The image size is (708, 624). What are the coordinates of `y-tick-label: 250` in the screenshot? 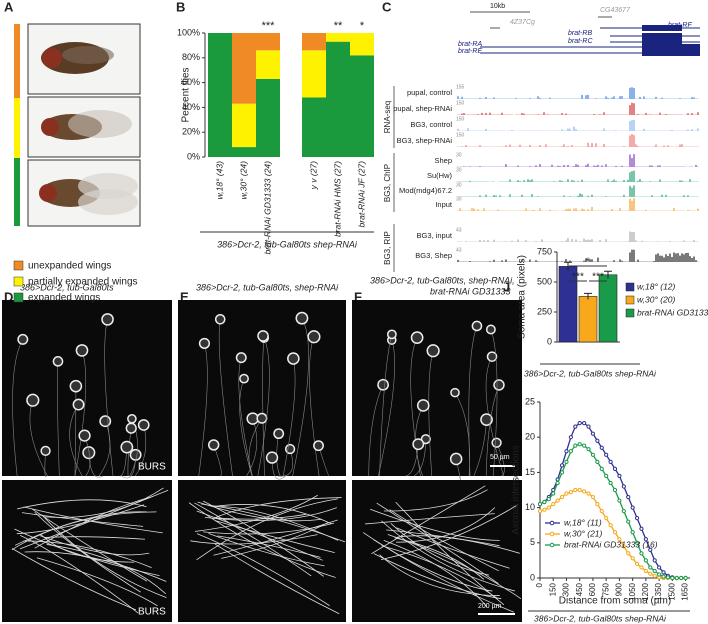 It's located at (544, 311).